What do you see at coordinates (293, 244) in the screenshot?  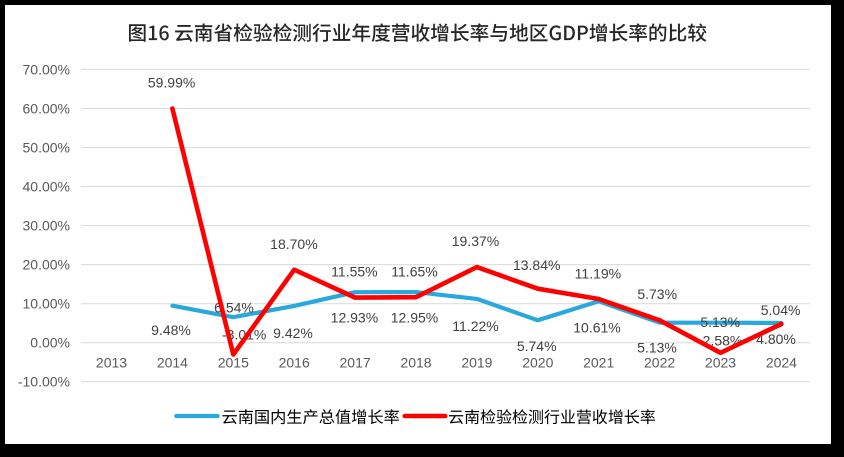 I see `svg-text: 18.70%` at bounding box center [293, 244].